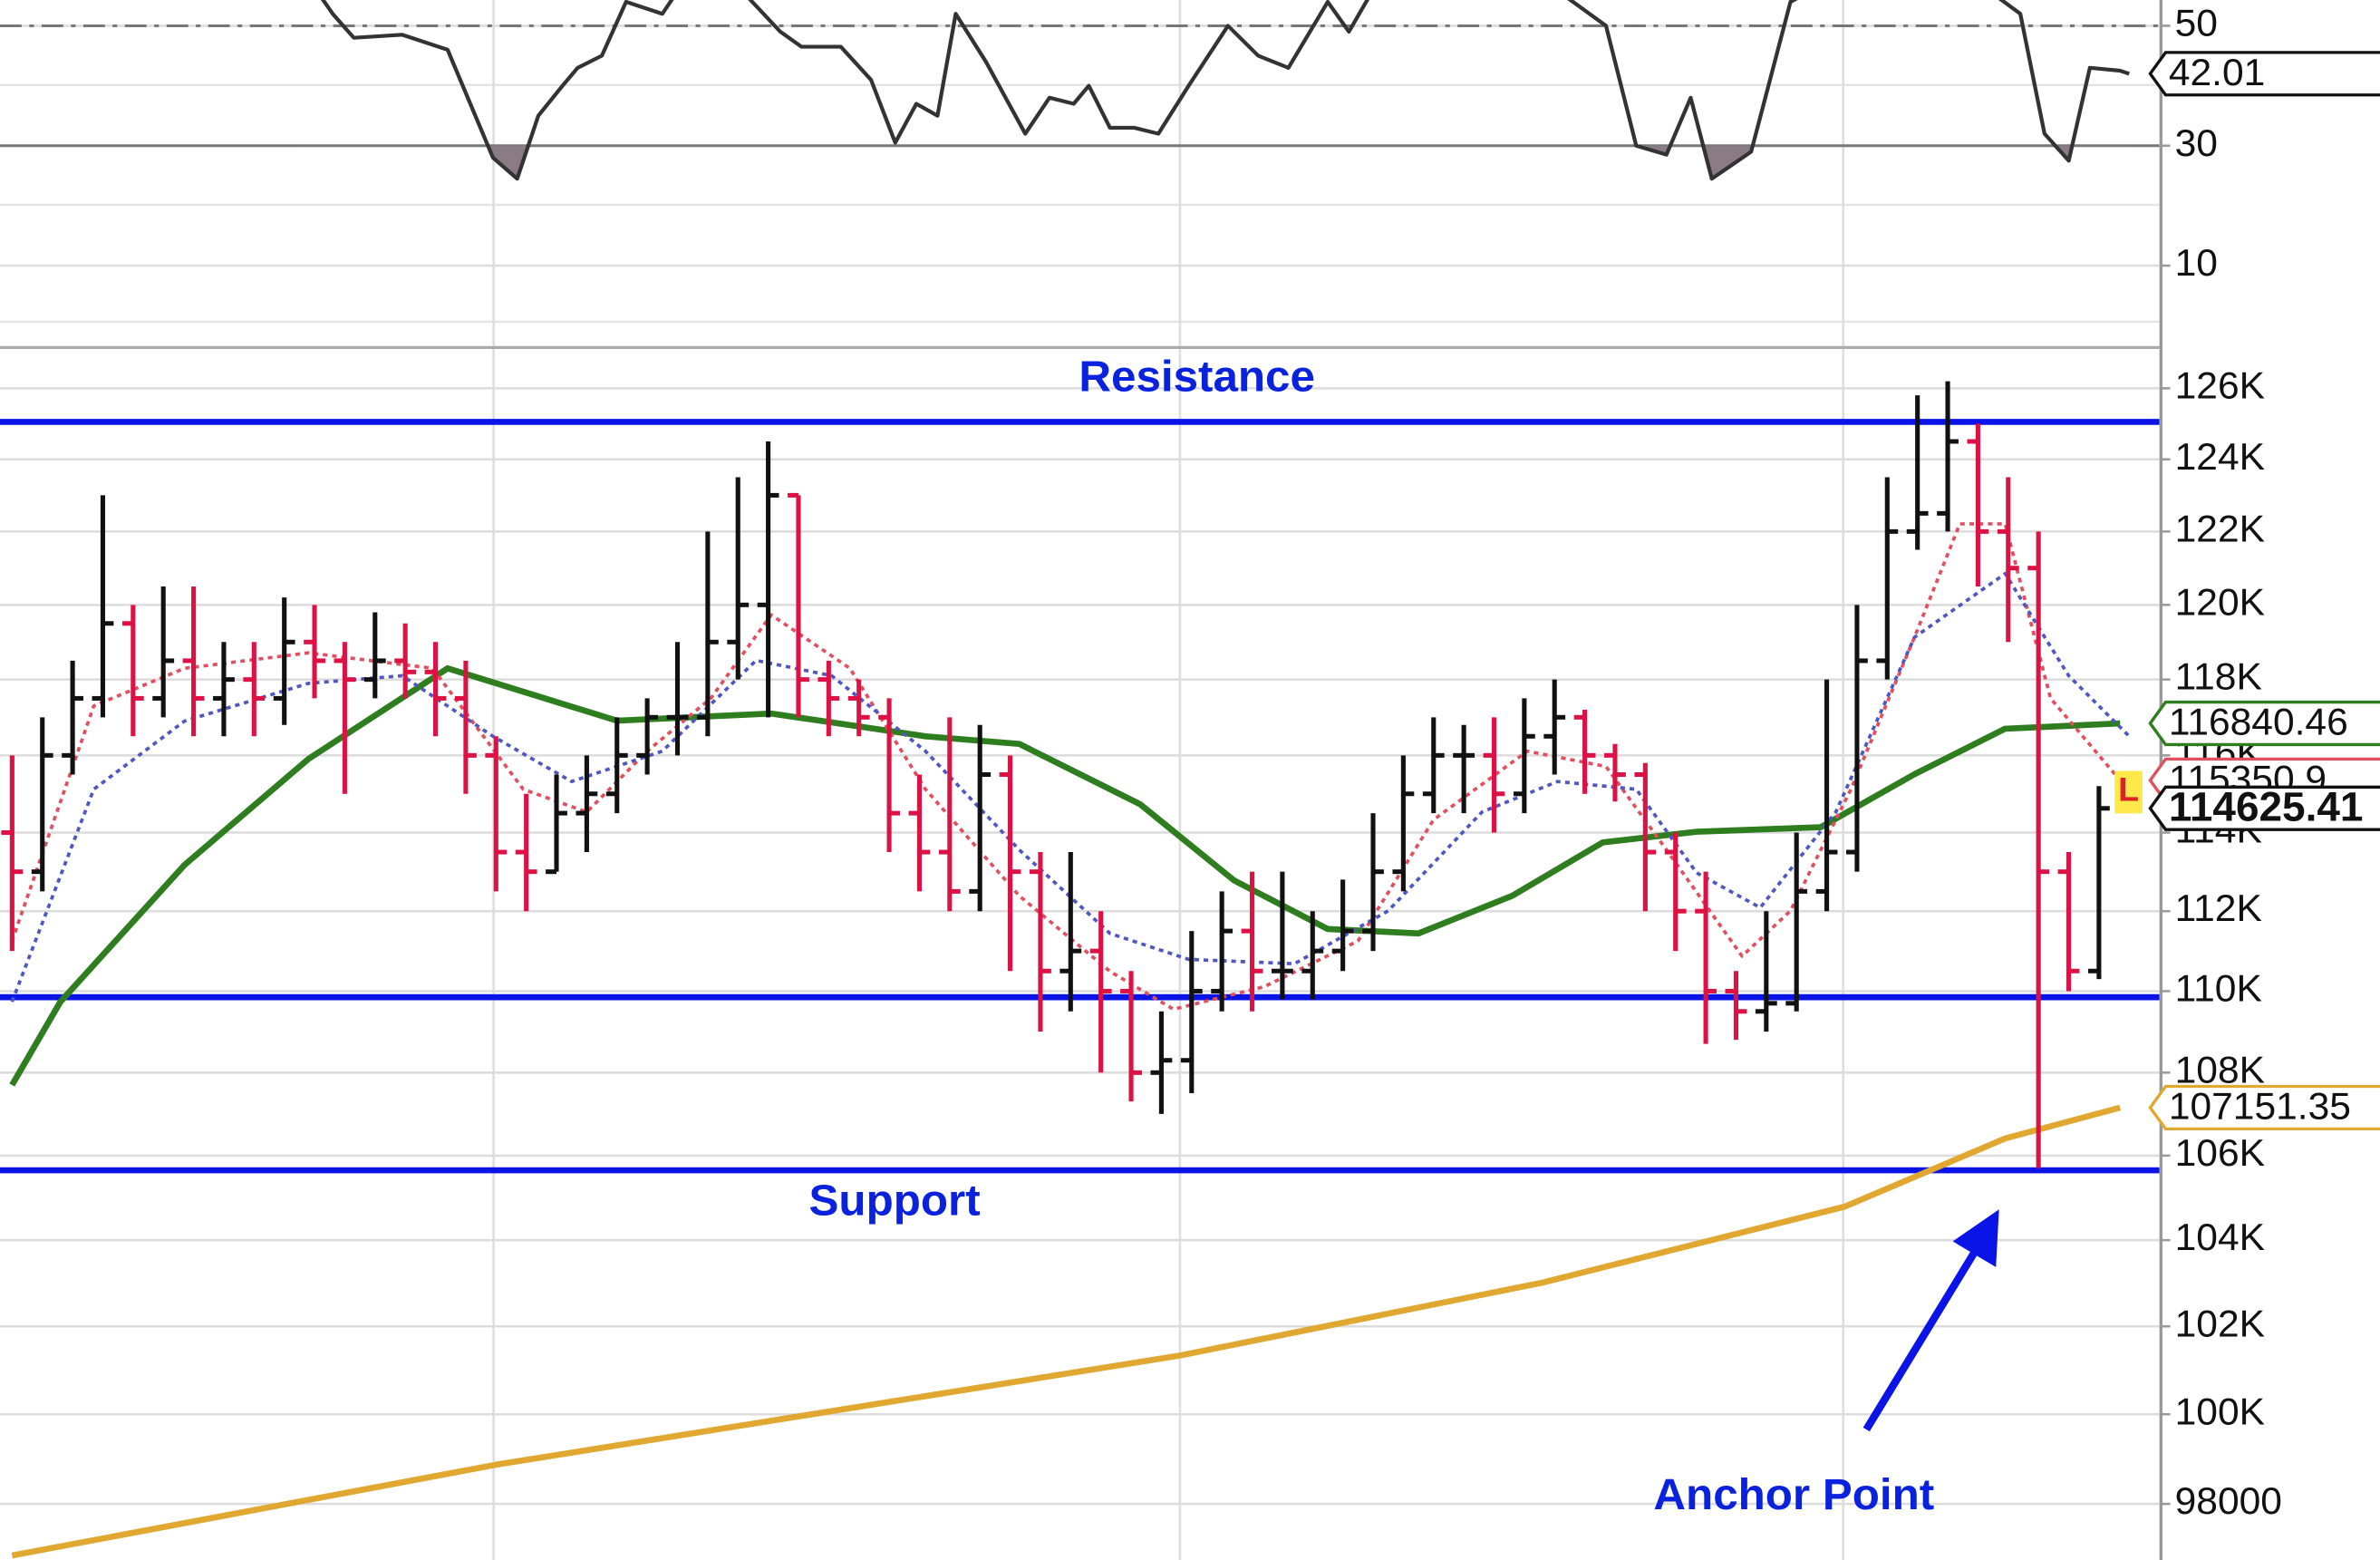 This screenshot has width=2380, height=1560. Describe the element at coordinates (2220, 1412) in the screenshot. I see `y-tick-label: 100K` at that location.